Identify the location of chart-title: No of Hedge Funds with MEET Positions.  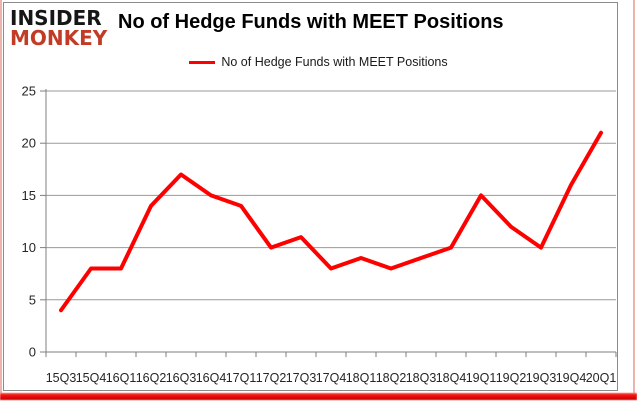
(311, 22).